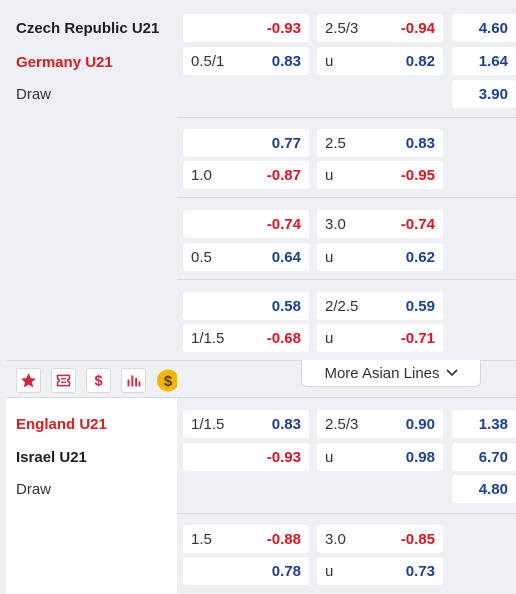  Describe the element at coordinates (380, 571) in the screenshot. I see `total-cell: u 0.73` at that location.